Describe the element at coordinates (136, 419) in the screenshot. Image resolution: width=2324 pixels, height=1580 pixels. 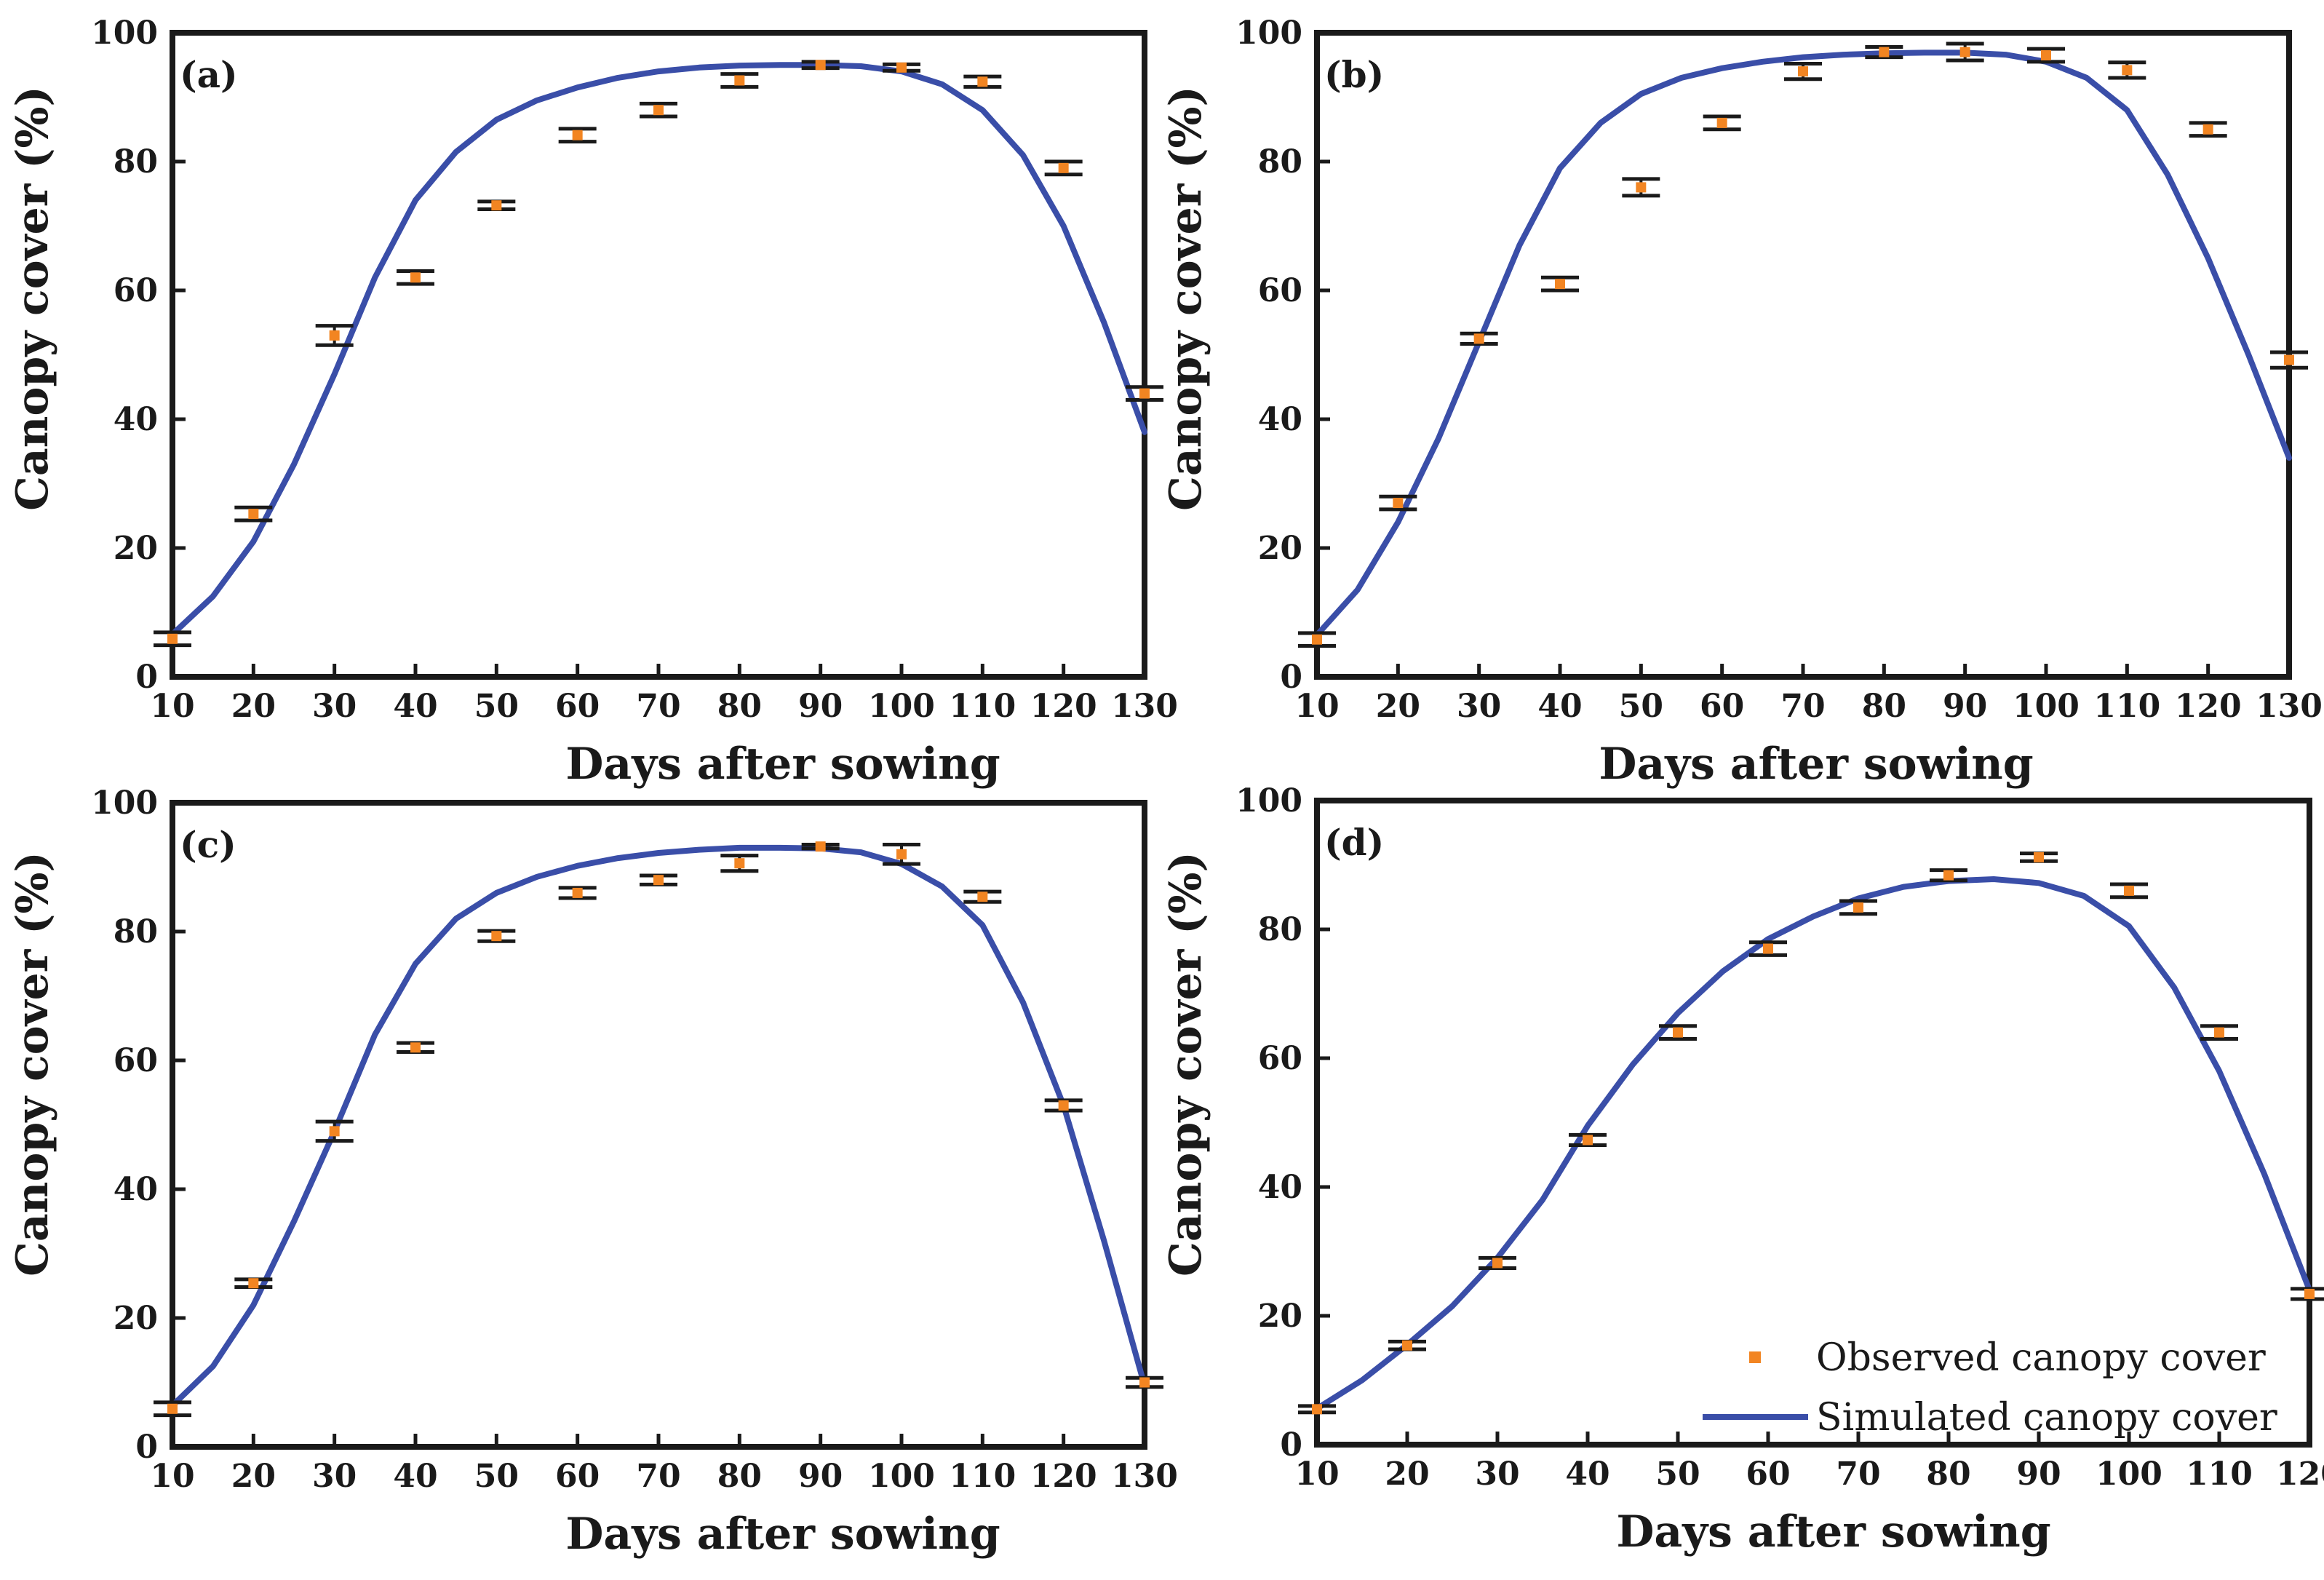
I see `y-tick-label: 40` at that location.